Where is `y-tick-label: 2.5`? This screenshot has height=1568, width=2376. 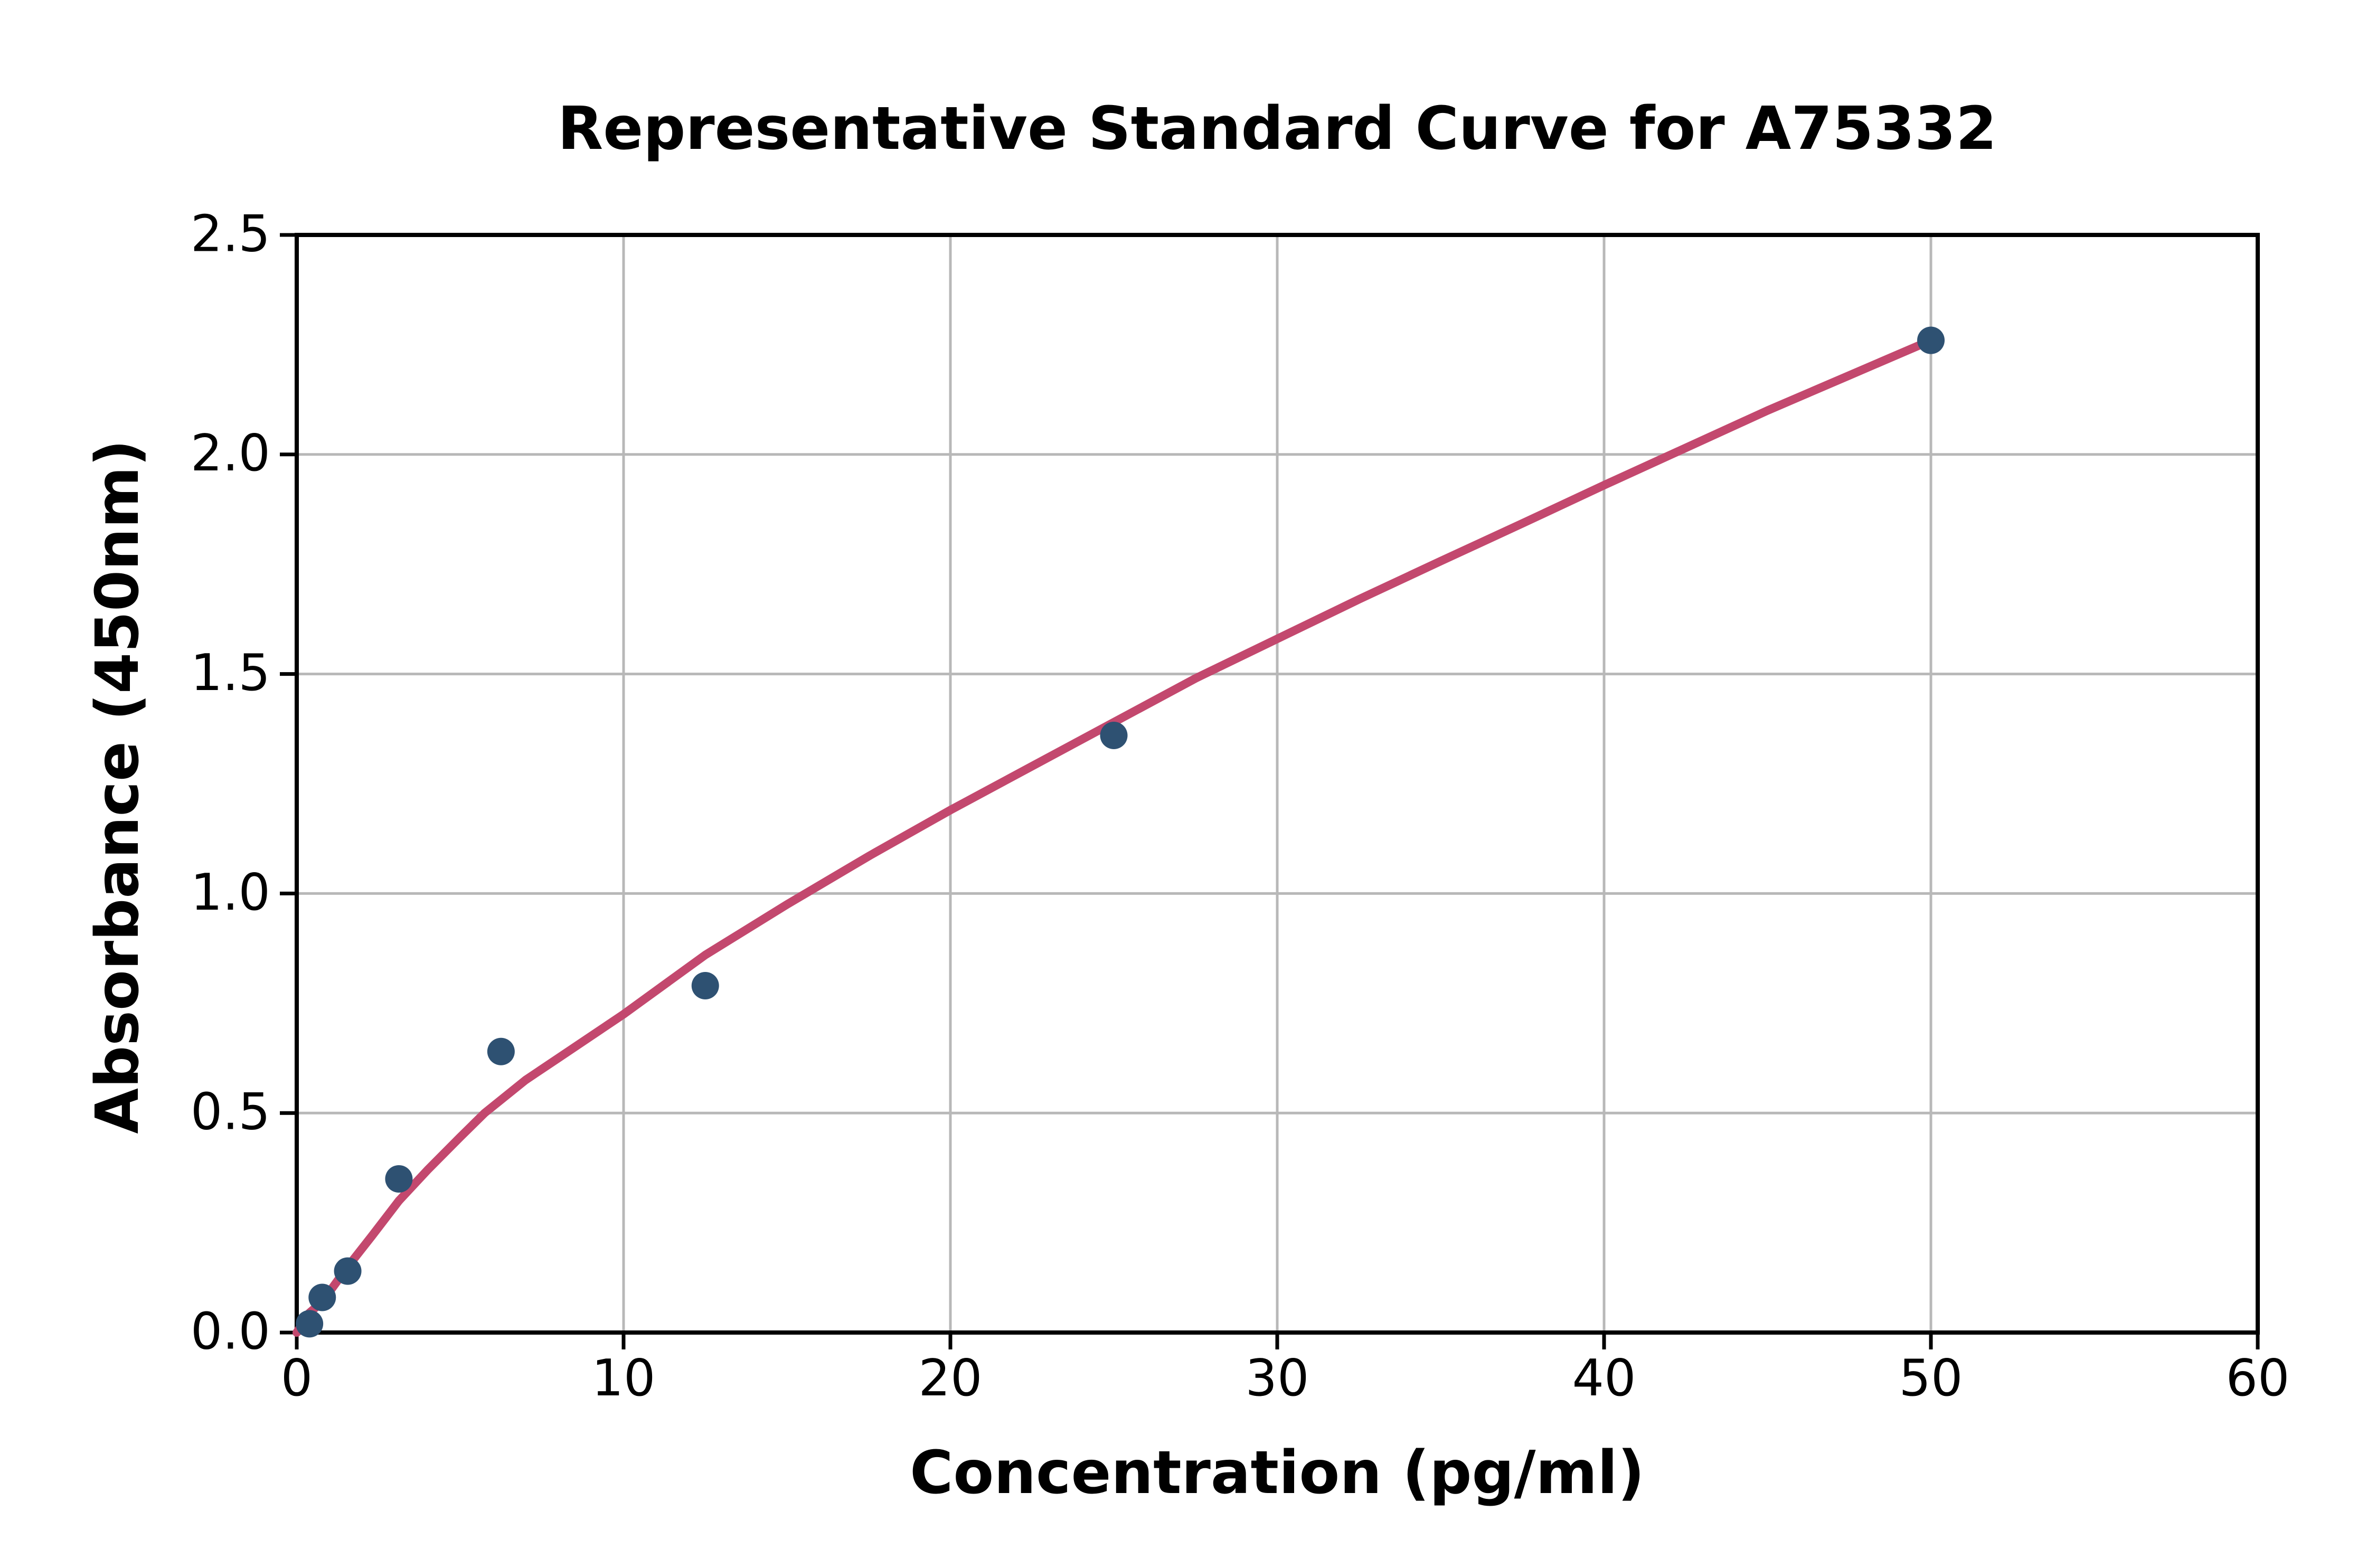
y-tick-label: 2.5 is located at coordinates (231, 234).